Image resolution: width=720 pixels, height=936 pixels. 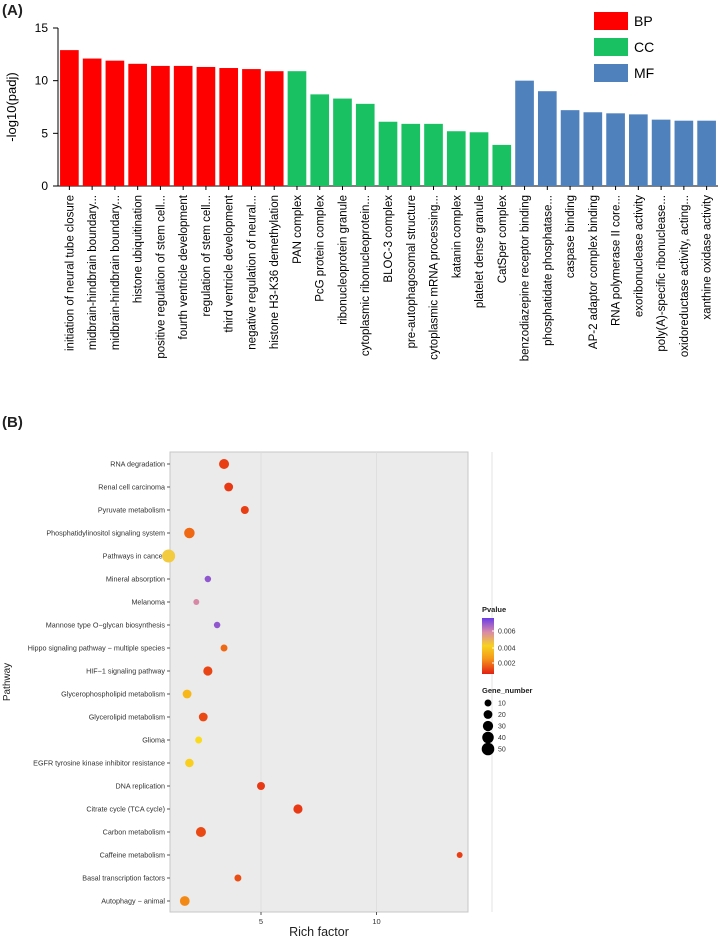 What do you see at coordinates (70, 273) in the screenshot?
I see `x-tick-label: initiation of neural tube closure` at bounding box center [70, 273].